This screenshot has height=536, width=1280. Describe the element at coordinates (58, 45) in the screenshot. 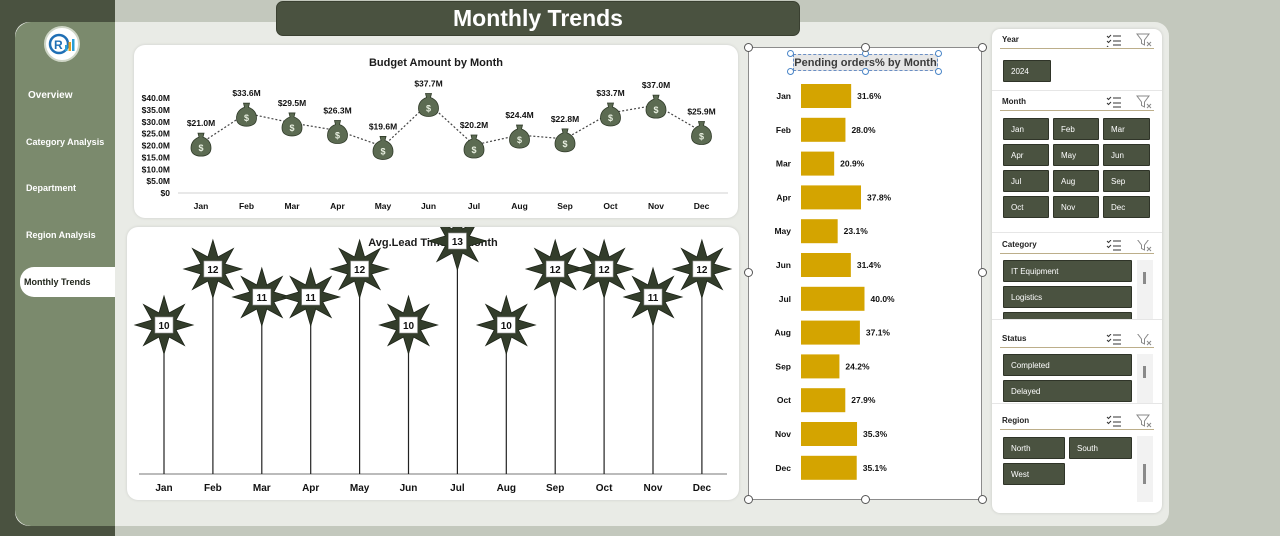

I see `svg-text: R` at that location.